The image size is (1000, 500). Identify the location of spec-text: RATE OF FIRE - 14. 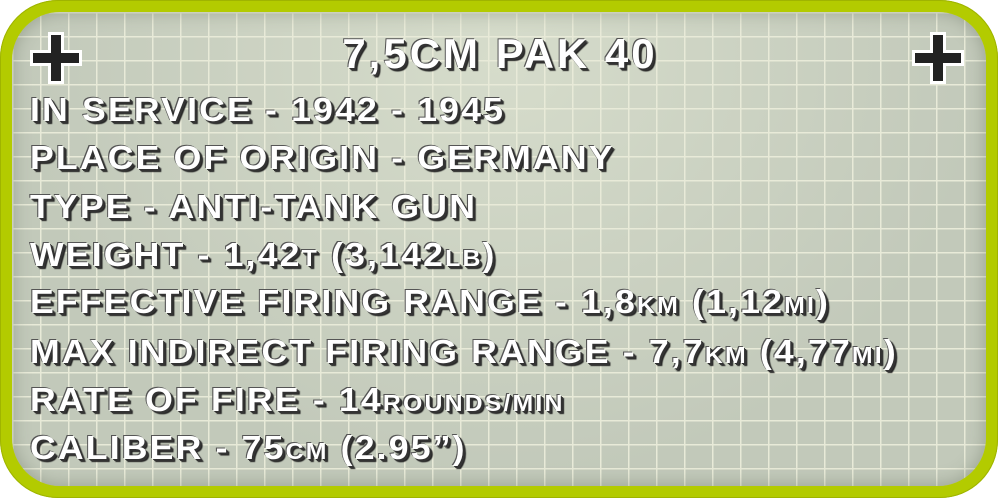
(206, 399).